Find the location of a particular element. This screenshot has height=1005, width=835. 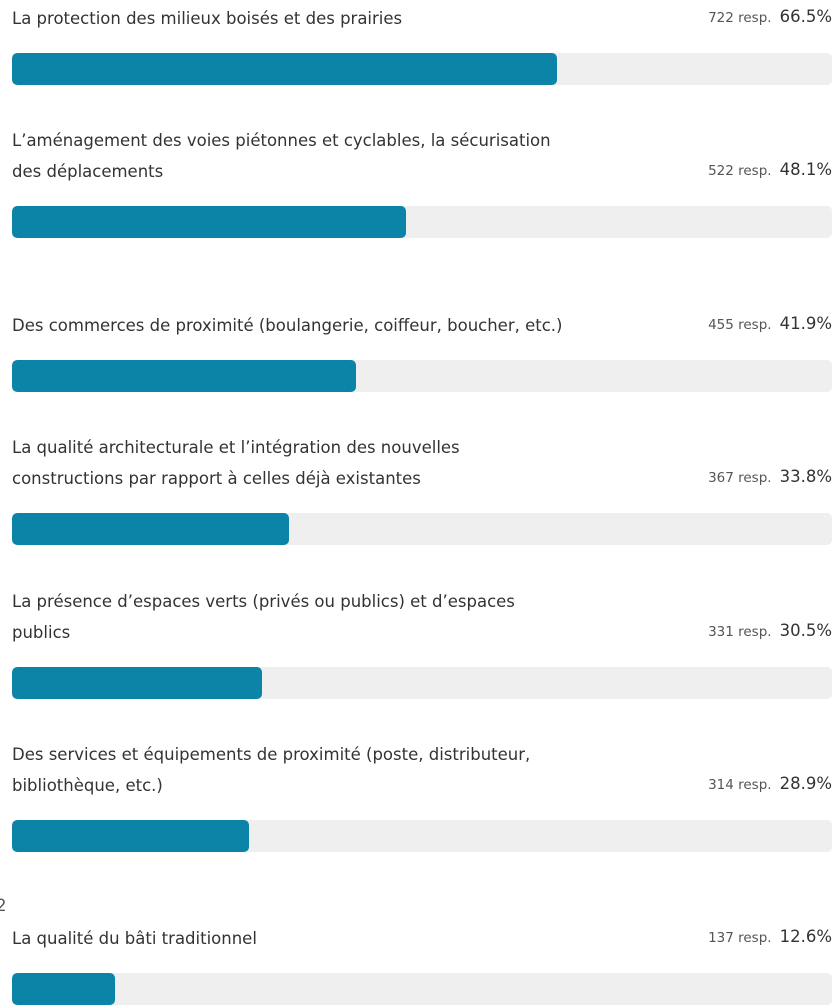

stats: 722 resp. 66.5% is located at coordinates (770, 17).